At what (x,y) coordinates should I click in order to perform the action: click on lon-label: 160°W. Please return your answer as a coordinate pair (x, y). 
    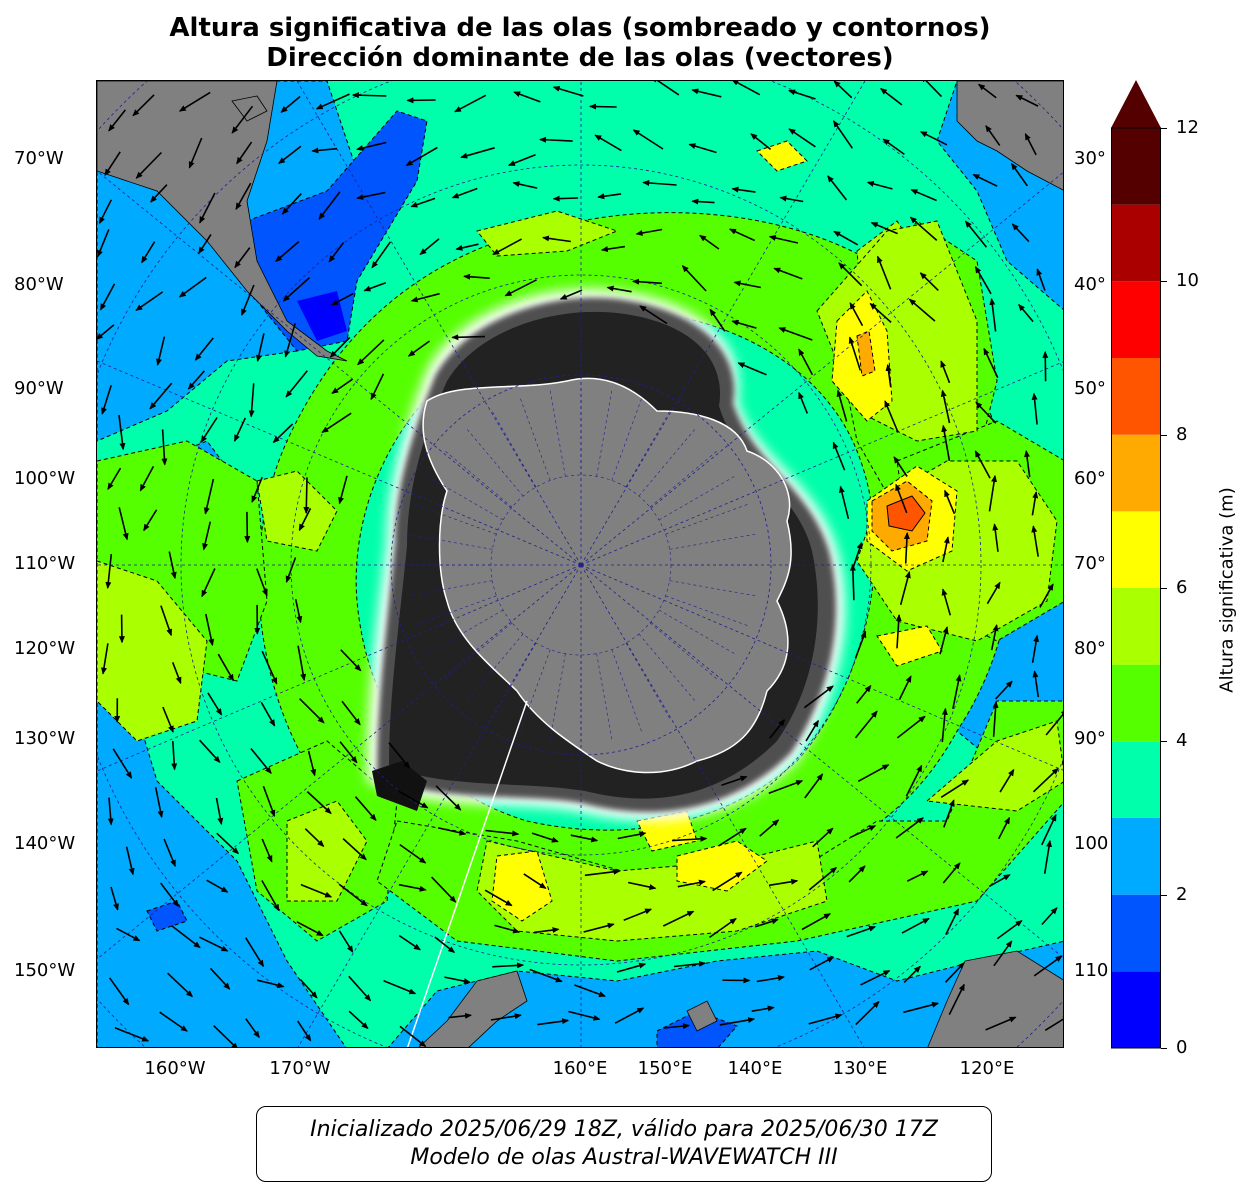
    Looking at the image, I should click on (175, 1068).